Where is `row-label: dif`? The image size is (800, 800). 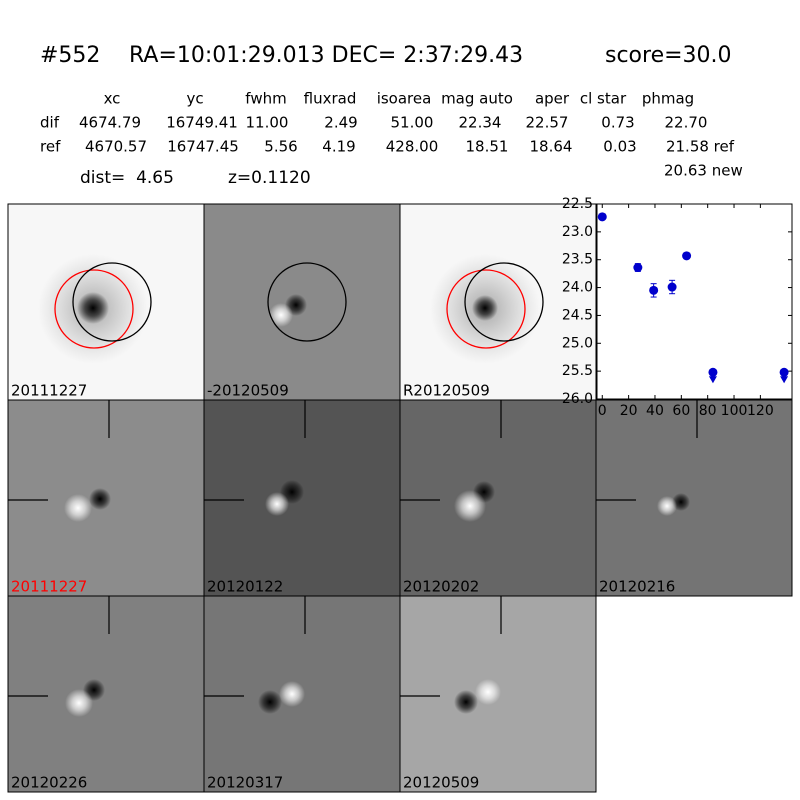 row-label: dif is located at coordinates (50, 123).